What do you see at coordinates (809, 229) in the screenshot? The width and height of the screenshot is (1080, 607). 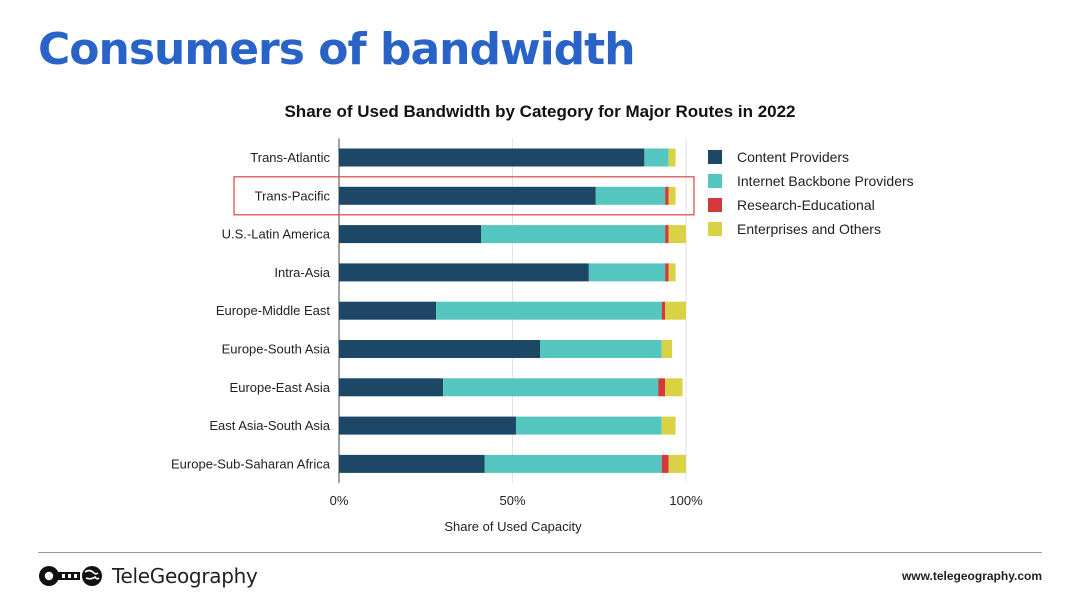 I see `legend-label-enterprises-and-others: Enterprises and Others` at bounding box center [809, 229].